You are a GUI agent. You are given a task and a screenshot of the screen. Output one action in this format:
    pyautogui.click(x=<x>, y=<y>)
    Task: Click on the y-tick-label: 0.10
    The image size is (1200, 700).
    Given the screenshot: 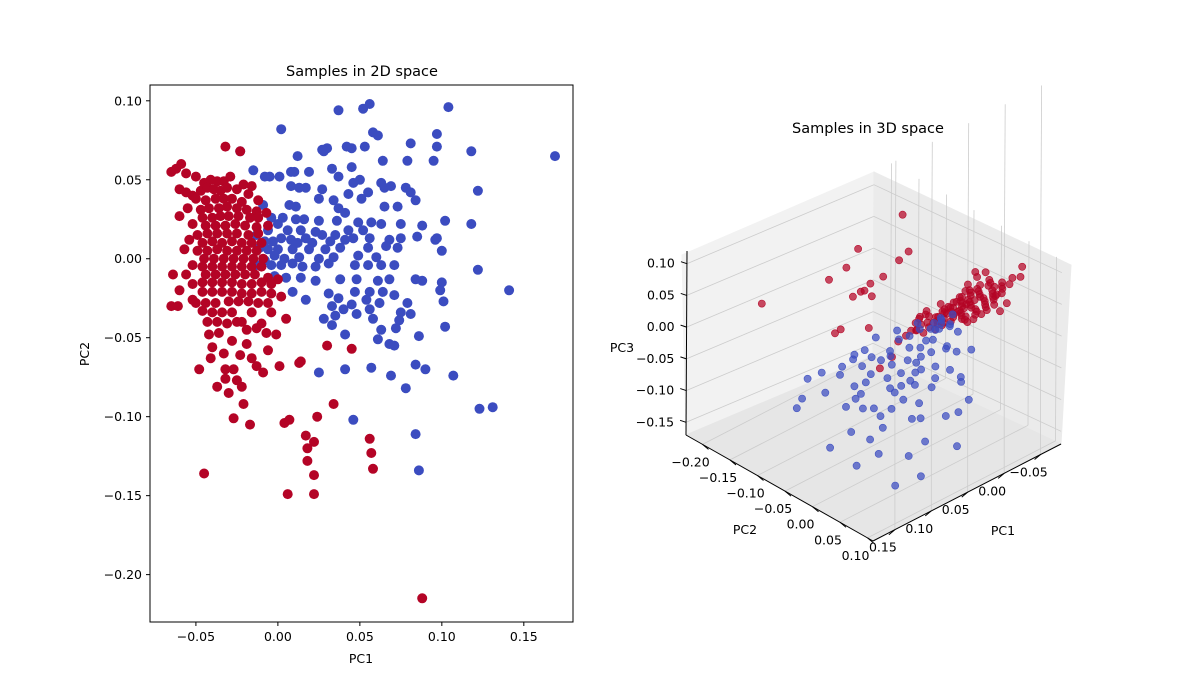 What is the action you would take?
    pyautogui.click(x=856, y=555)
    